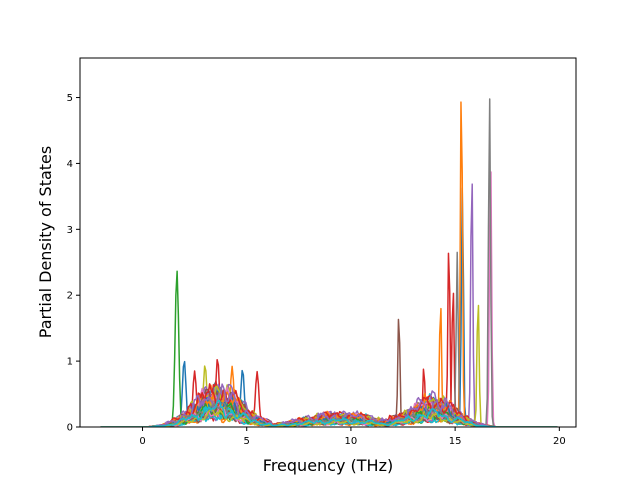 The height and width of the screenshot is (480, 640). Describe the element at coordinates (70, 428) in the screenshot. I see `y-tick-label: 0` at that location.